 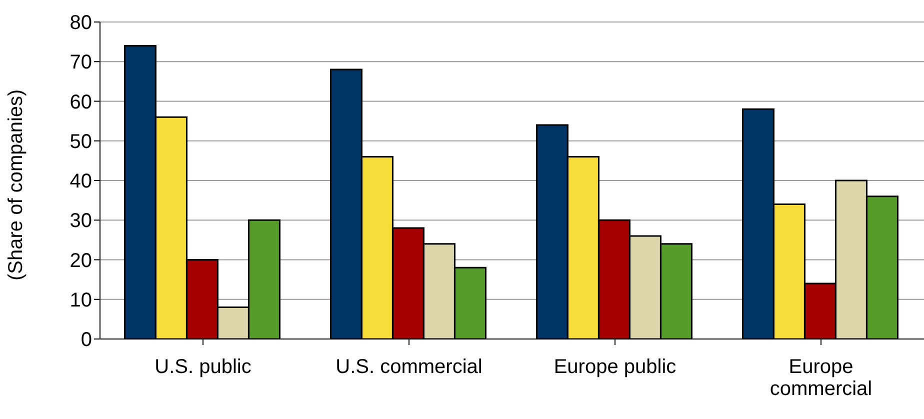 I want to click on y-tick-label: 50, so click(x=81, y=141).